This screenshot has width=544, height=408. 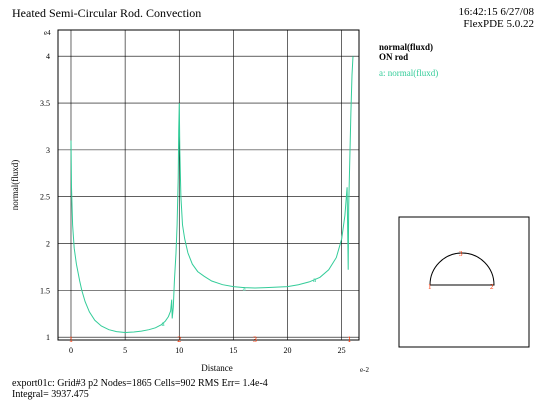 What do you see at coordinates (45, 103) in the screenshot?
I see `y-tick-label: 3.5` at bounding box center [45, 103].